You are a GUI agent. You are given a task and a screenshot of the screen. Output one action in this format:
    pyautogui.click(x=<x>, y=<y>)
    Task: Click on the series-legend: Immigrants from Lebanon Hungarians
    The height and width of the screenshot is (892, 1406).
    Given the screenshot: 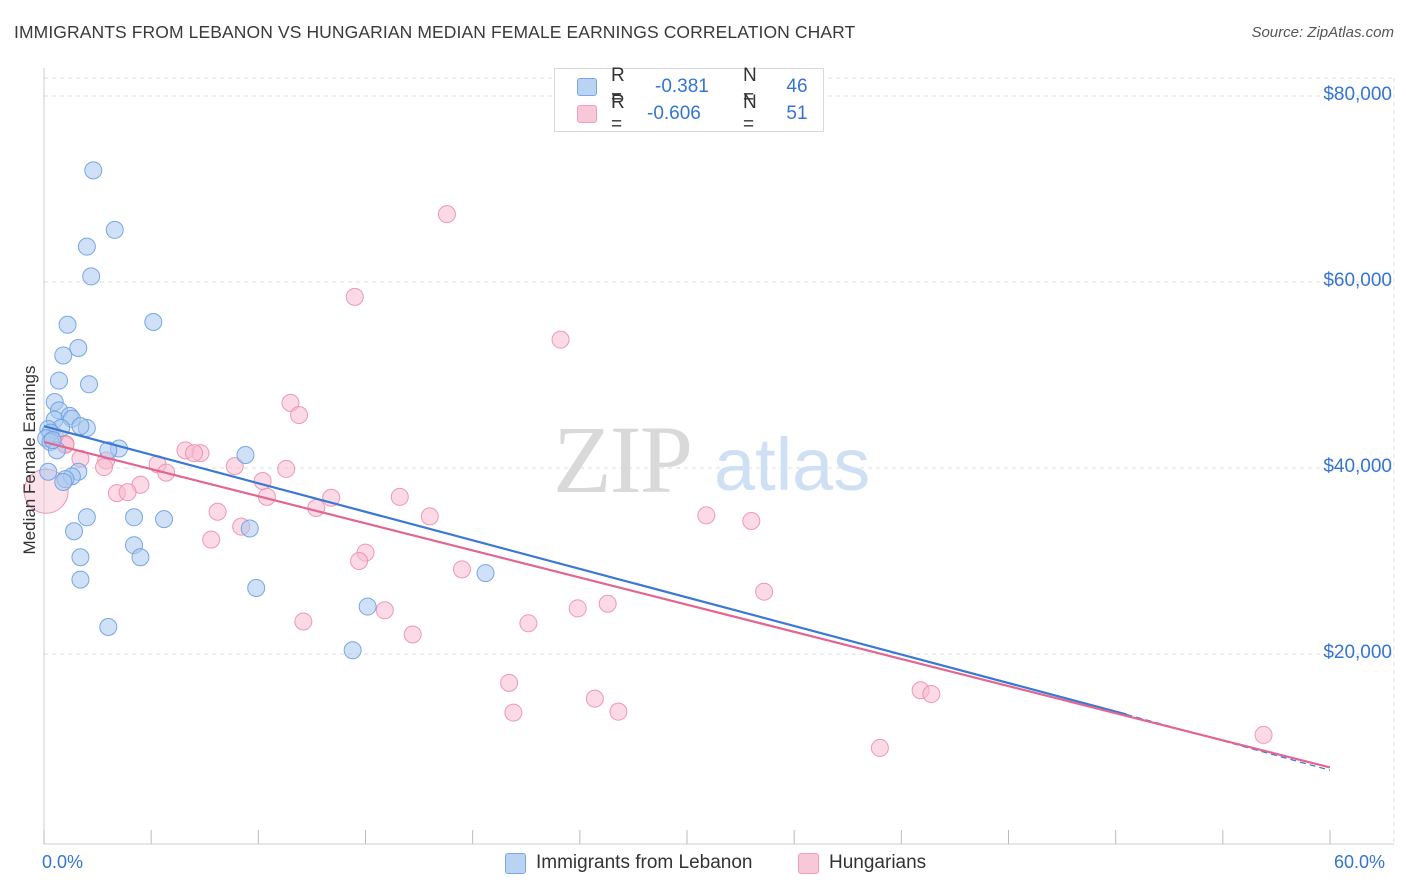 What is the action you would take?
    pyautogui.click(x=703, y=865)
    